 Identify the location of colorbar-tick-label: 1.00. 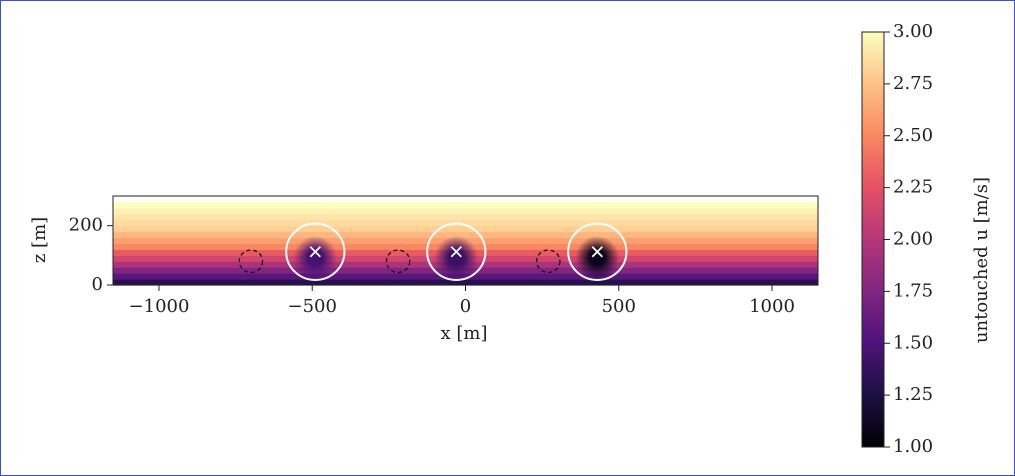
(913, 446).